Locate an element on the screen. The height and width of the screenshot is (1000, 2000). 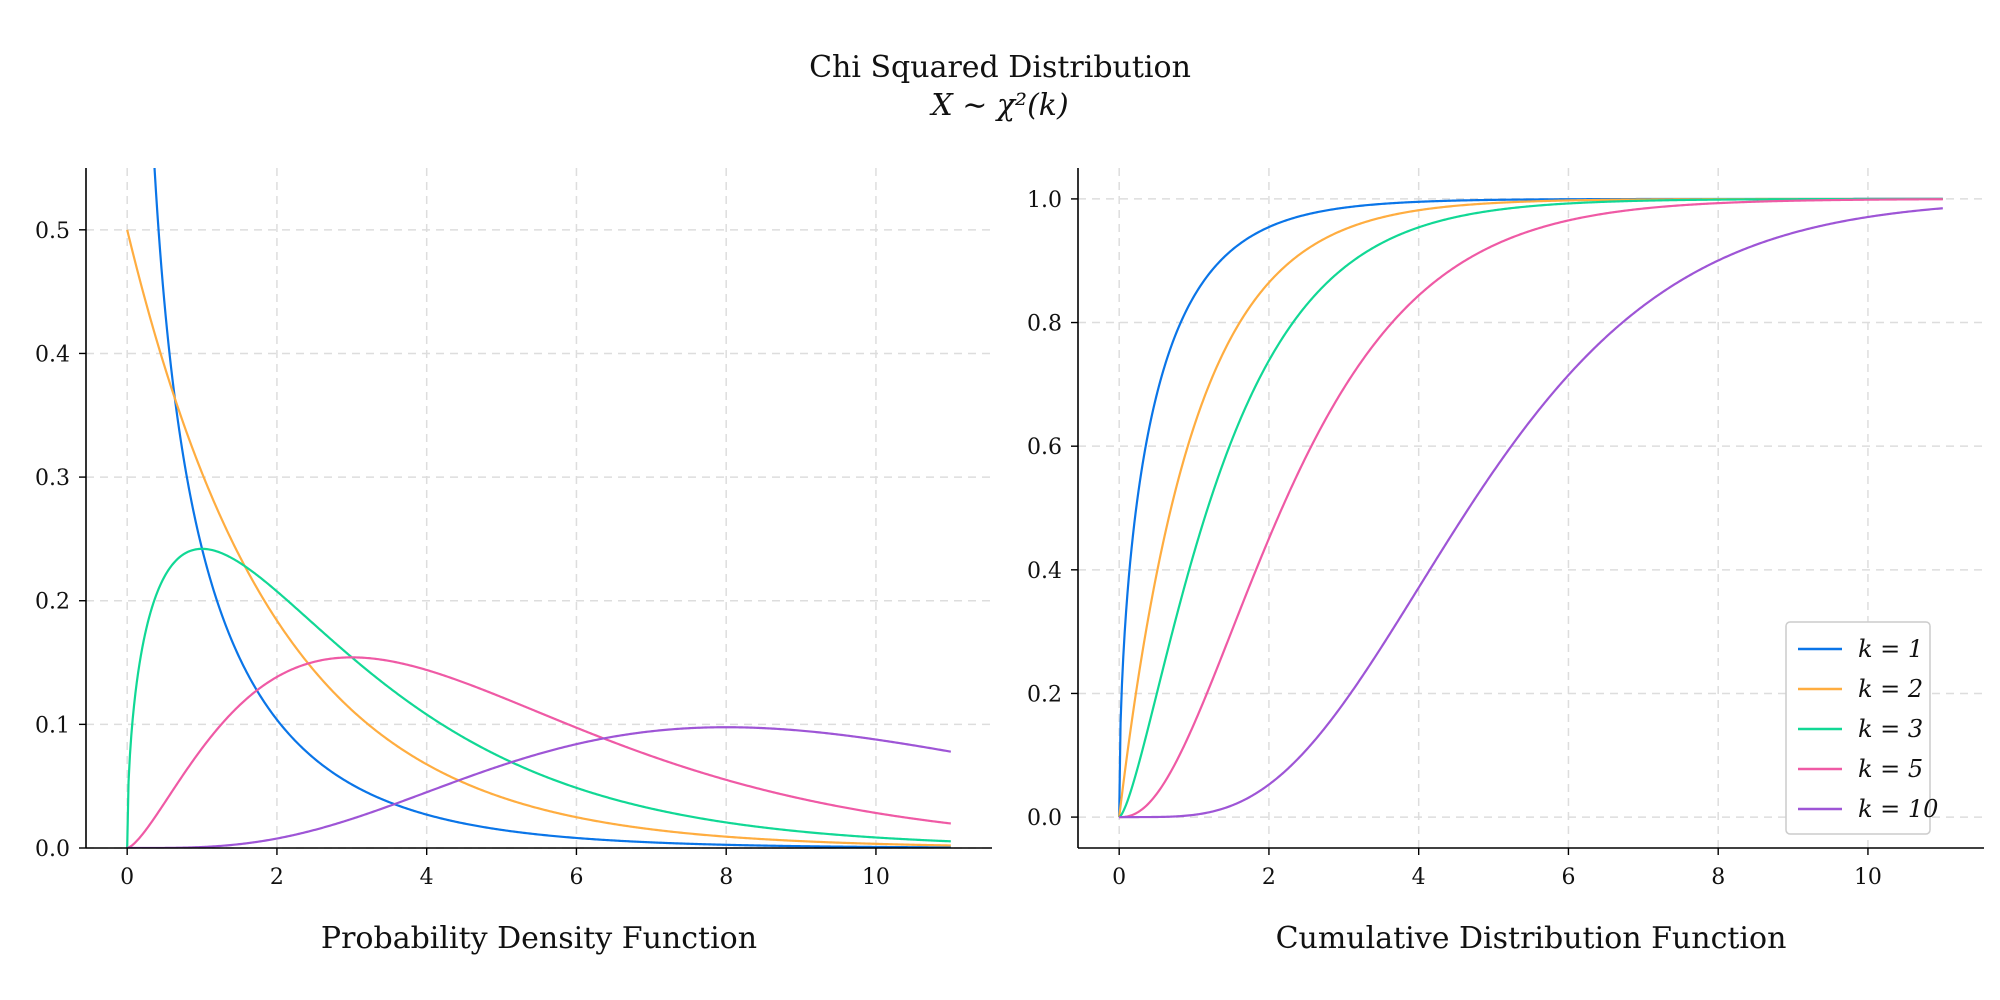
y-tick-label: 0.8 is located at coordinates (1044, 324).